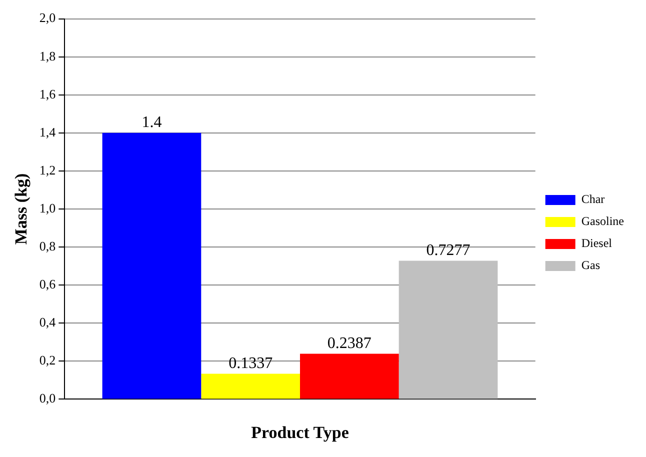 Image resolution: width=646 pixels, height=457 pixels. What do you see at coordinates (448, 250) in the screenshot?
I see `data-label: 0.7277` at bounding box center [448, 250].